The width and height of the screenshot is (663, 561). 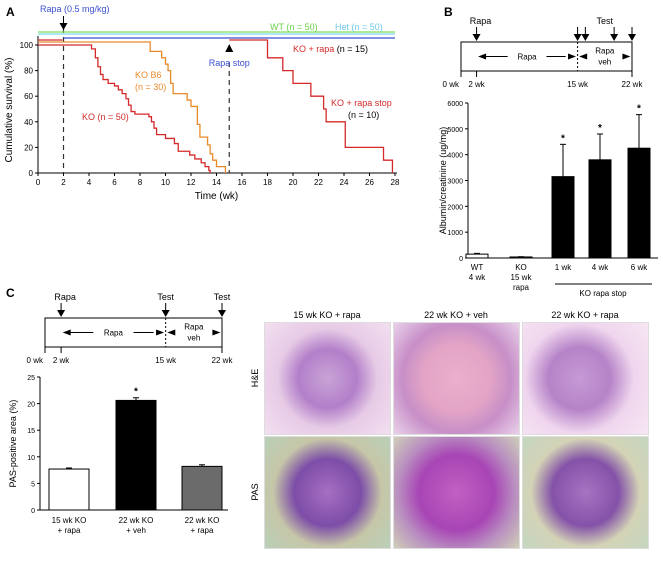 What do you see at coordinates (10, 293) in the screenshot?
I see `panel-label-c: C` at bounding box center [10, 293].